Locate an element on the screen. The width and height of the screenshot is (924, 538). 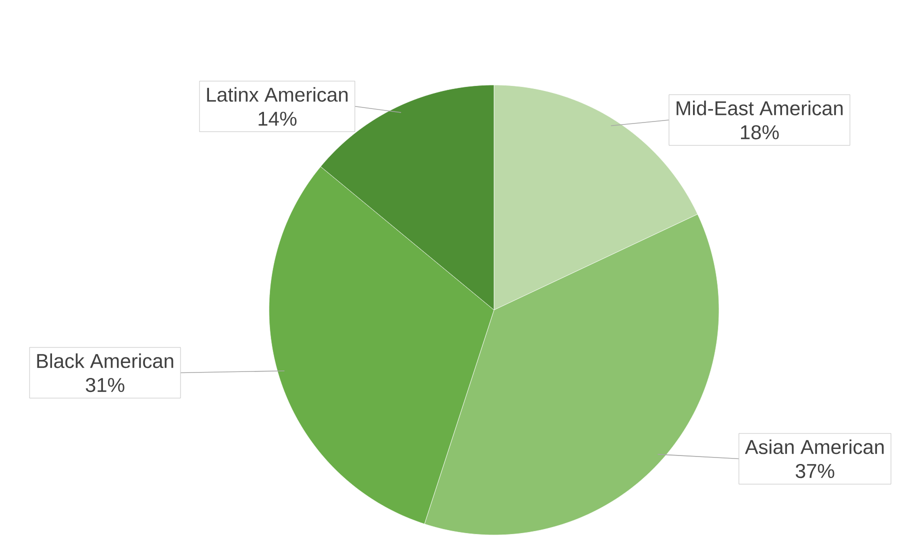
slice-label: Asian American is located at coordinates (814, 446).